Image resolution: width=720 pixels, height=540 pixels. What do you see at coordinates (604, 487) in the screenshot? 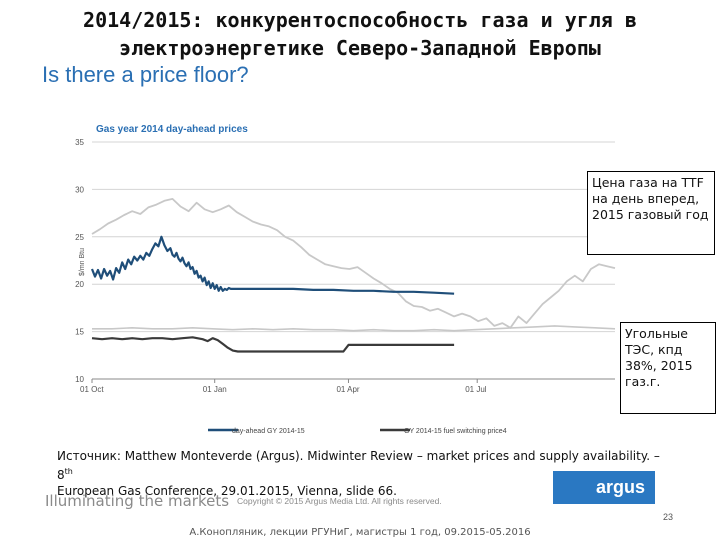
I see `argus-logo: argus` at bounding box center [604, 487].